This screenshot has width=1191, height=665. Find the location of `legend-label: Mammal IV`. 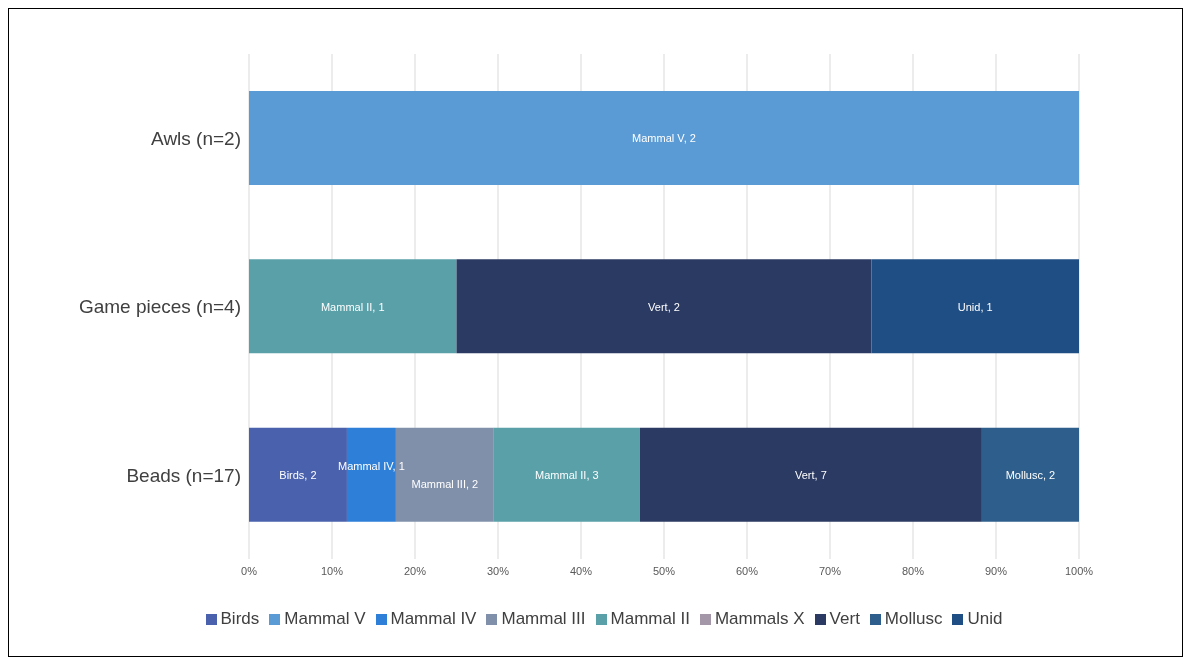

legend-label: Mammal IV is located at coordinates (433, 618).